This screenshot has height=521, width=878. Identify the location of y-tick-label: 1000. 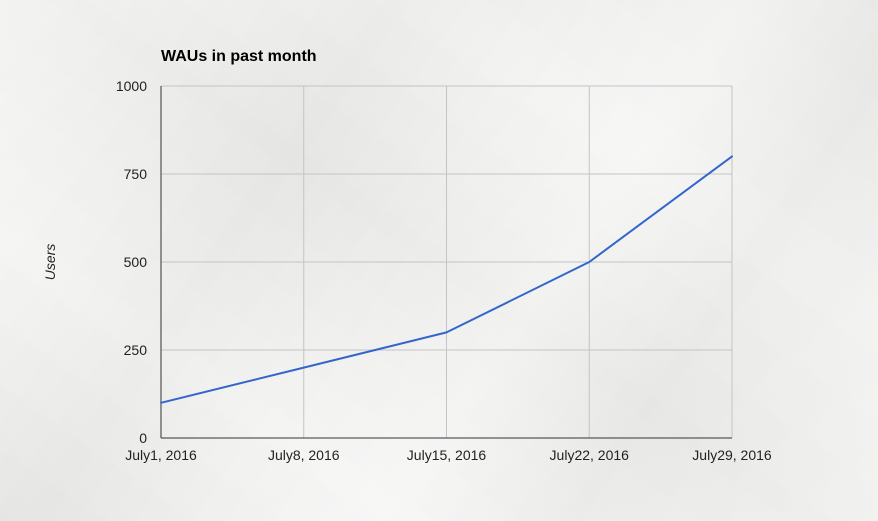
(131, 86).